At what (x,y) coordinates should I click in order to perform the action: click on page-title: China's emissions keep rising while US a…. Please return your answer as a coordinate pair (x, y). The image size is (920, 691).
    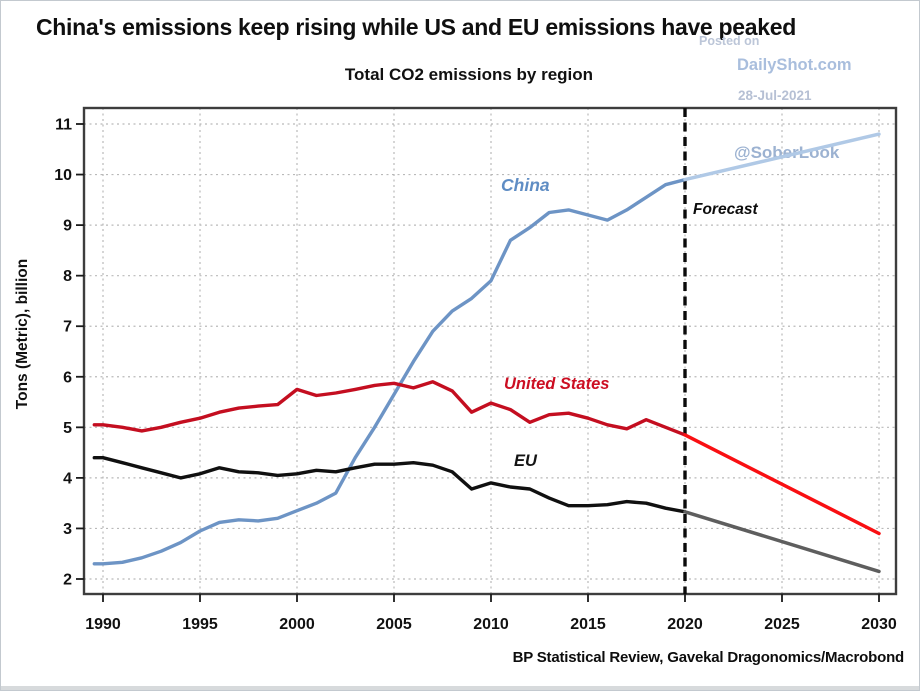
    Looking at the image, I should click on (416, 27).